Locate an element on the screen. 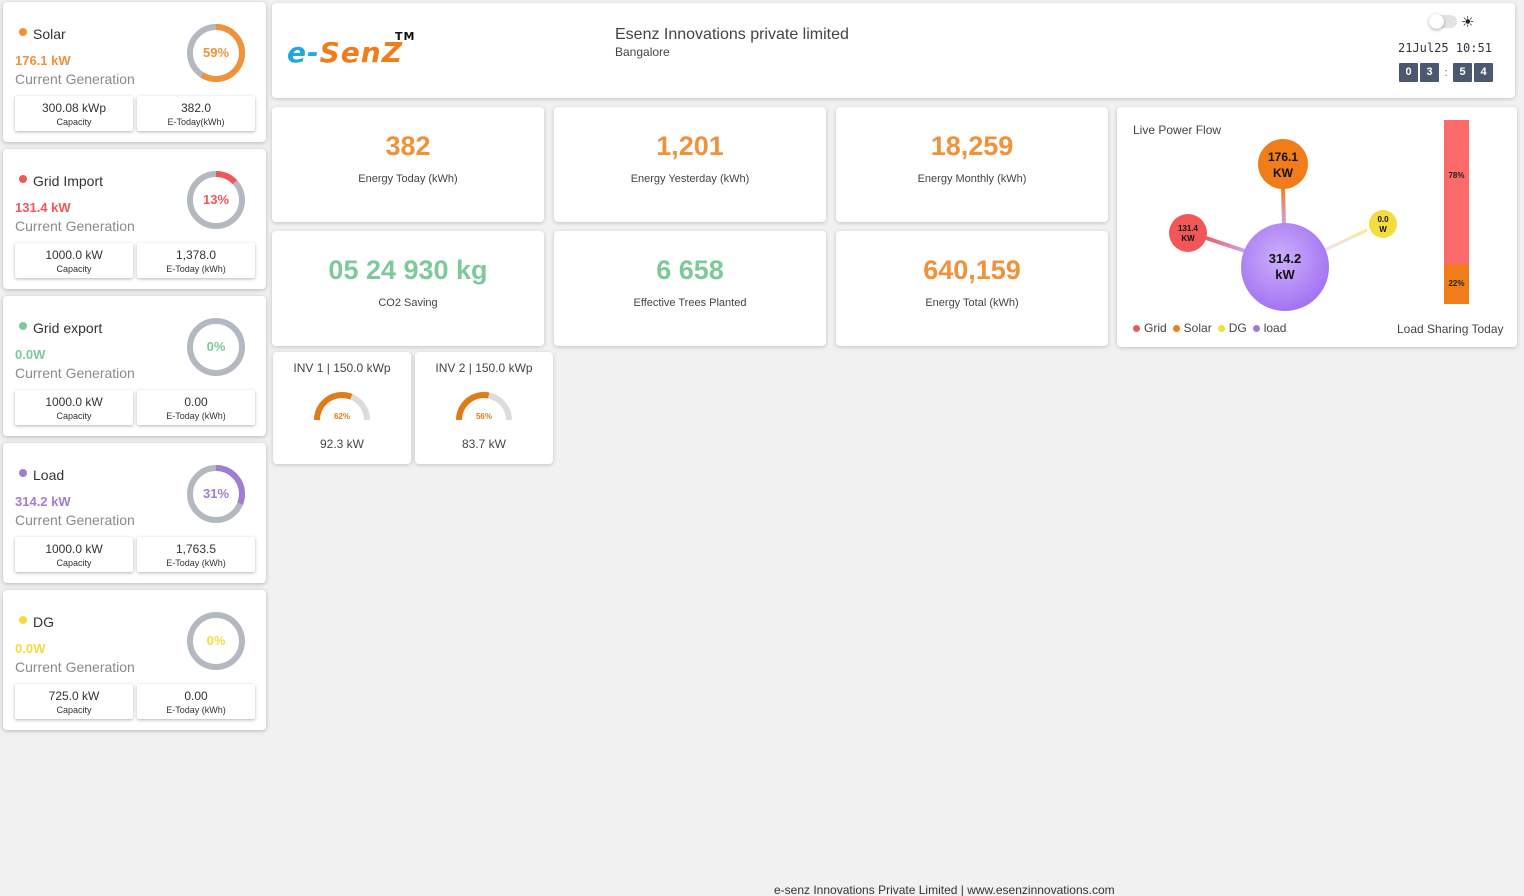  company-name: Esenz Innovations private limited is located at coordinates (732, 34).